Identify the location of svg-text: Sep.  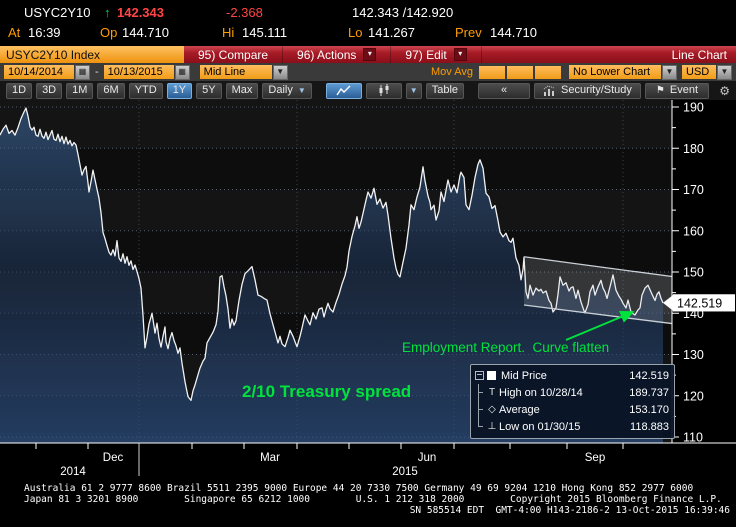
(595, 458).